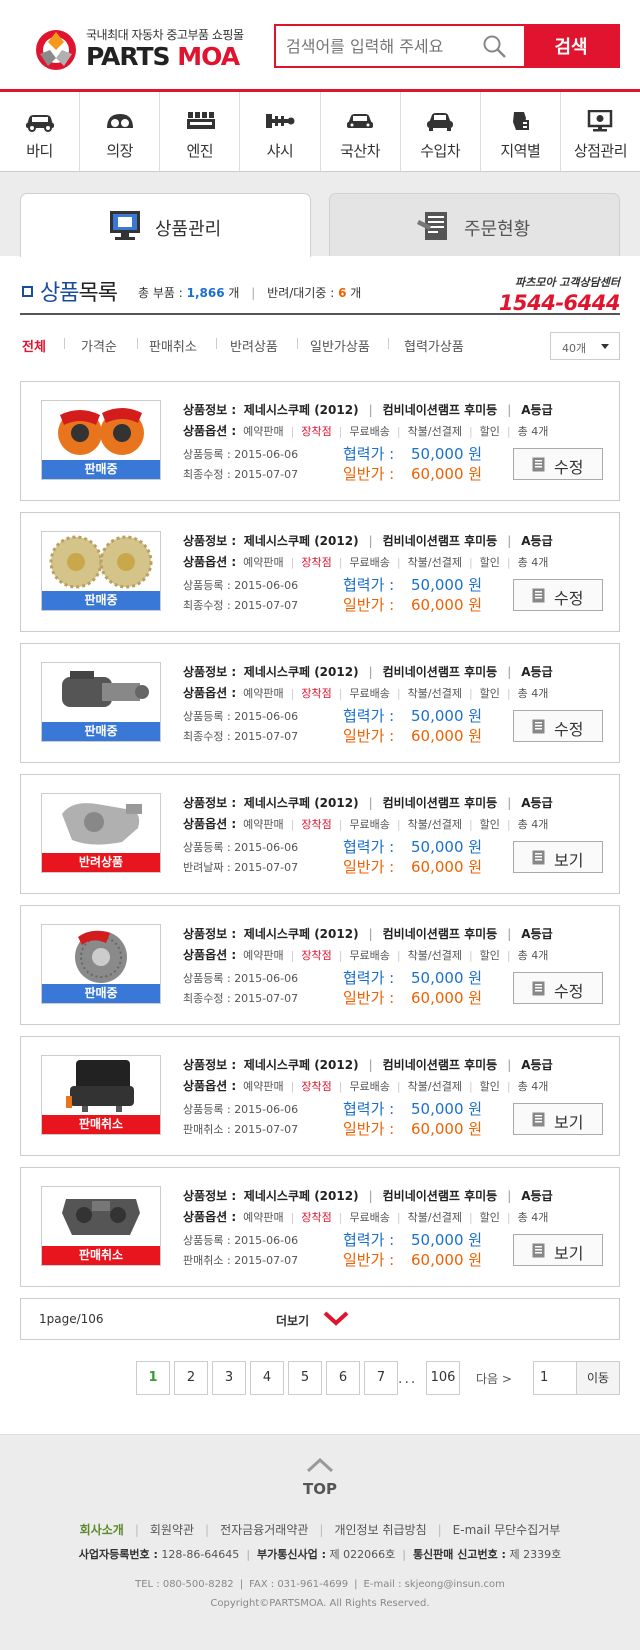 The image size is (640, 1650). I want to click on filter-normal-price: 일반가상품, so click(340, 347).